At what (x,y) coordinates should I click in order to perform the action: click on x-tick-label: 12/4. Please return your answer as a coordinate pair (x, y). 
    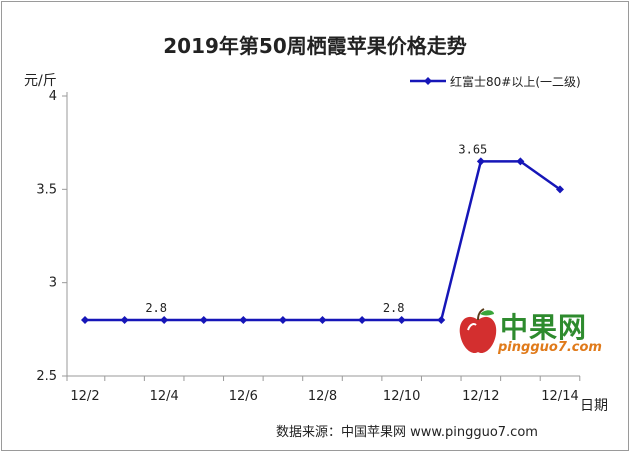
    Looking at the image, I should click on (164, 396).